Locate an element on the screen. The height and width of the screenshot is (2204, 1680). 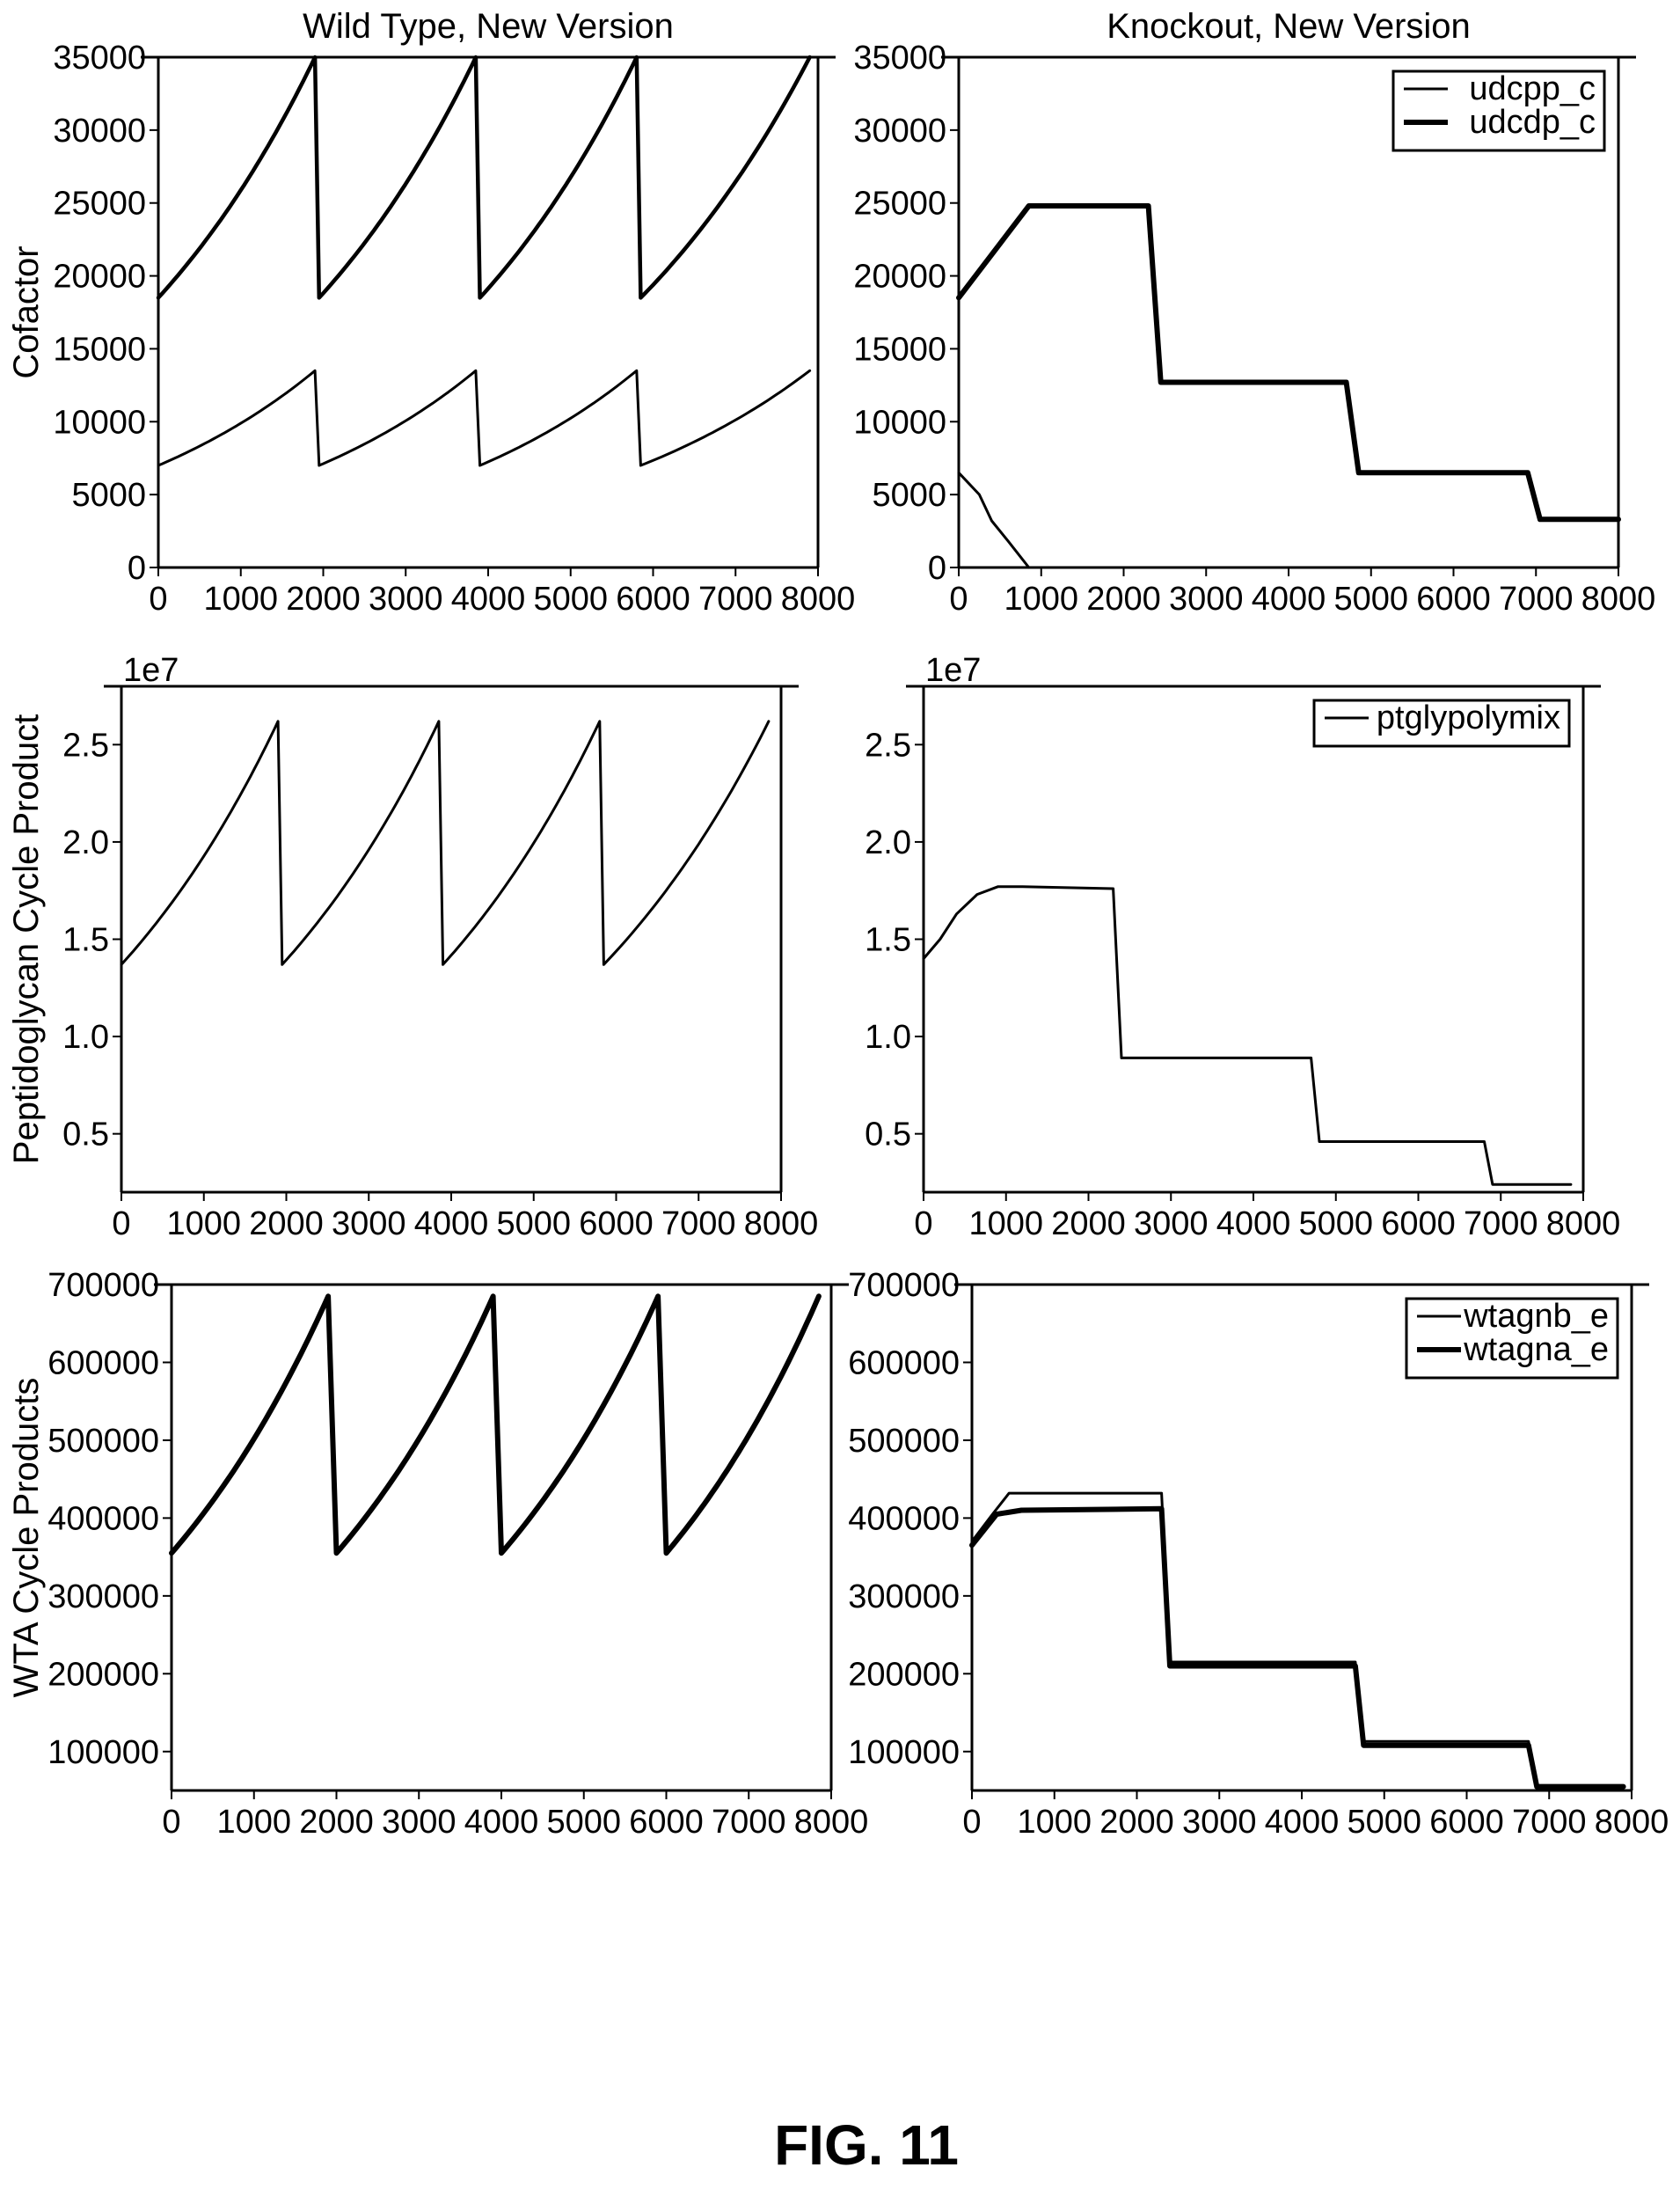
y-tick-label: 500000 is located at coordinates (103, 1441).